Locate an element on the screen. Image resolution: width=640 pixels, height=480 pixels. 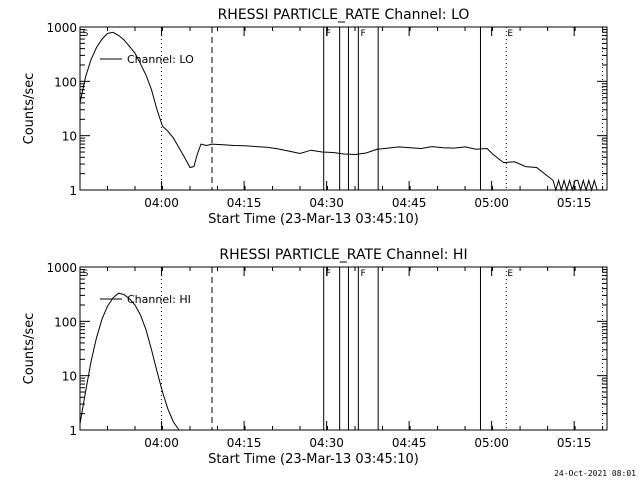
chart-1-xtick-label: 05:15 is located at coordinates (574, 203).